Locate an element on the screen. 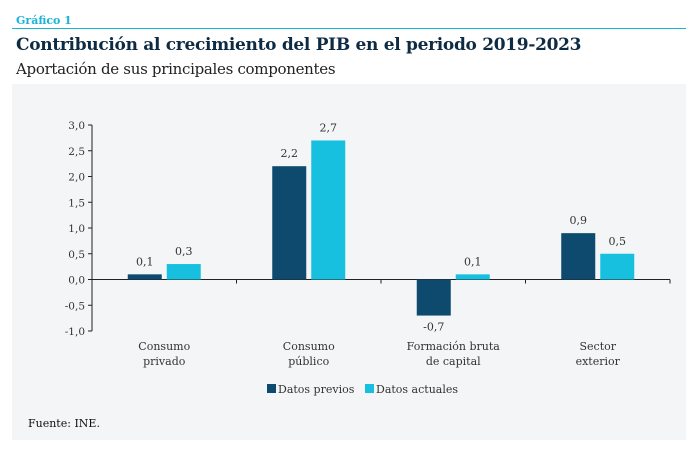  category-label: público is located at coordinates (308, 361).